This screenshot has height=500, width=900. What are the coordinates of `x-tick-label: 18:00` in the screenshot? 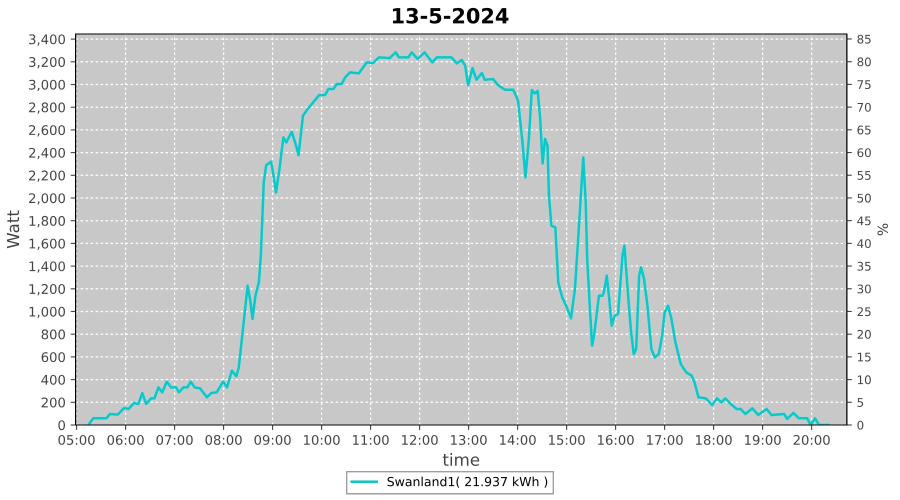 It's located at (714, 439).